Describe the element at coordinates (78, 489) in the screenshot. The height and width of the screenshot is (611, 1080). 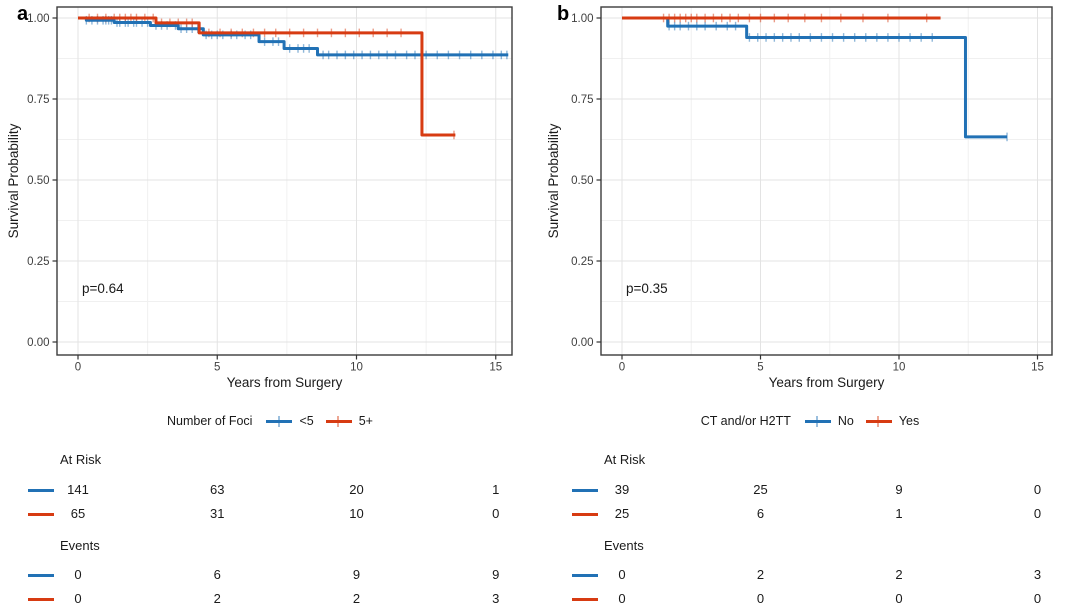
I see `at-risk-count: 141` at that location.